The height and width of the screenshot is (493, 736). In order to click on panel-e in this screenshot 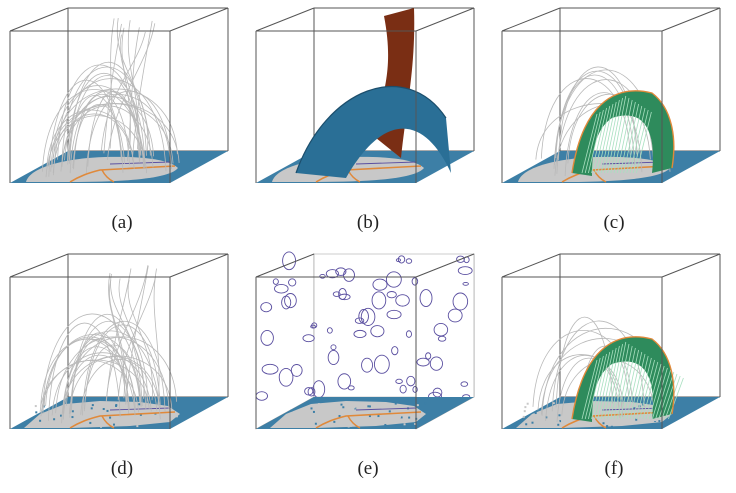, I will do `click(367, 352)`.